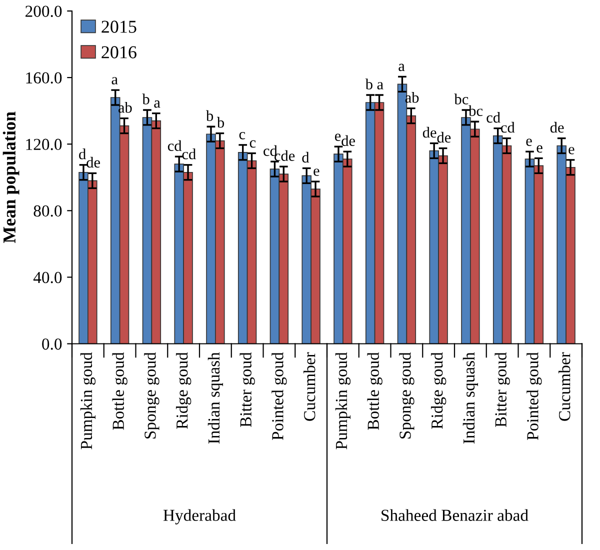 This screenshot has height=550, width=600. I want to click on y-tick-label: 80.0, so click(48, 211).